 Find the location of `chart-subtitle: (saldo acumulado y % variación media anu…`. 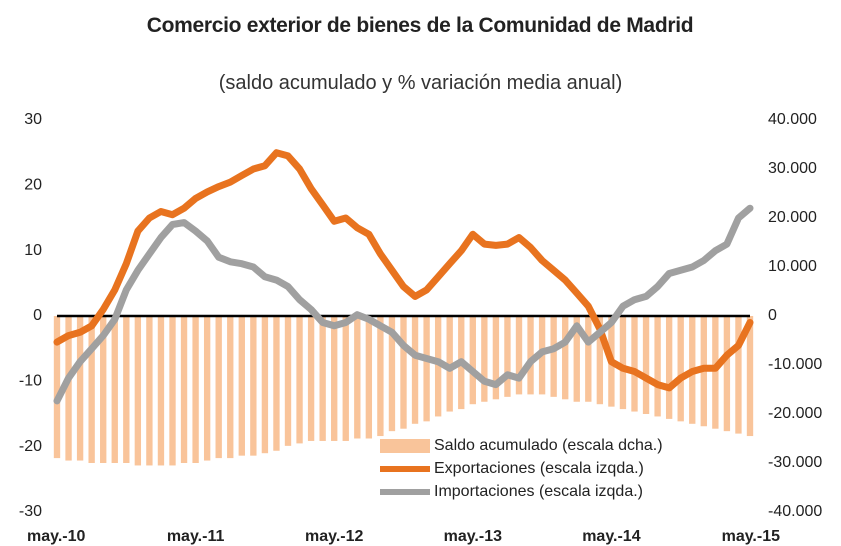

chart-subtitle: (saldo acumulado y % variación media anu… is located at coordinates (420, 83).